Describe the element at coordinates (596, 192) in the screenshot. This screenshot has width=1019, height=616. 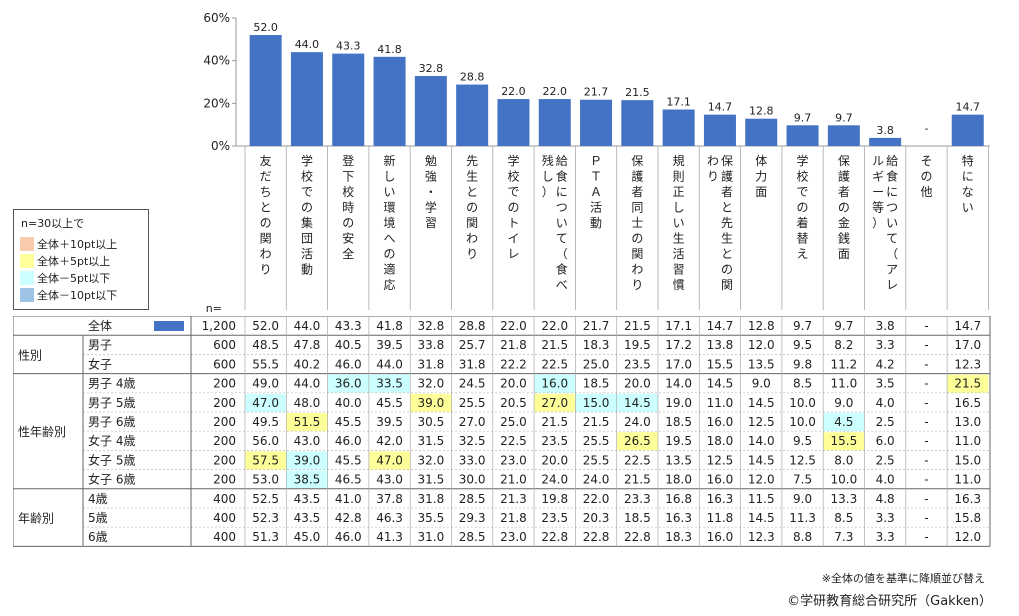
I see `category-label-char: Ａ` at that location.